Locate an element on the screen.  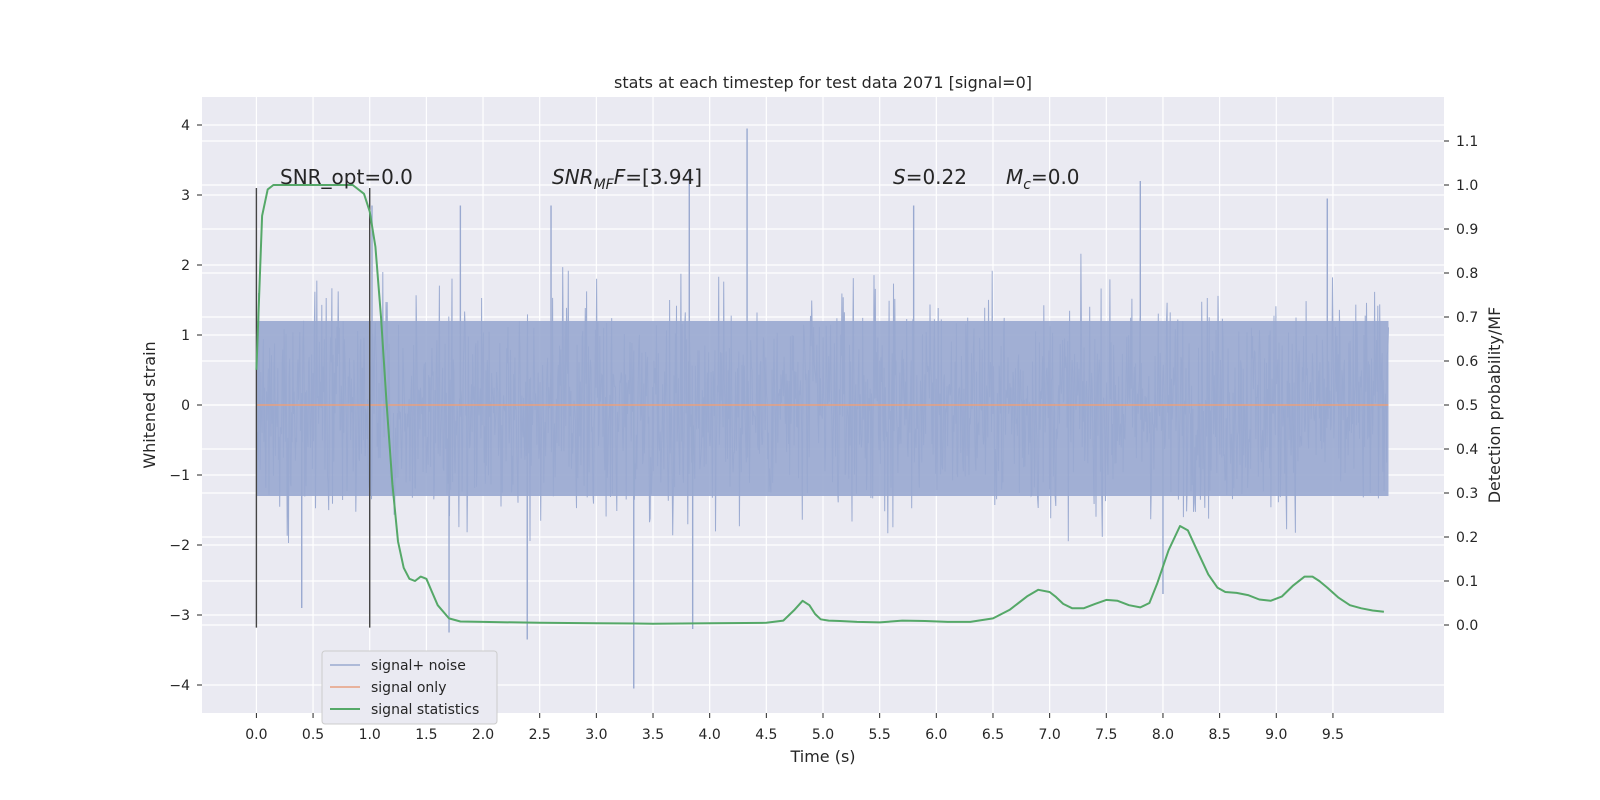
y-tick-label-right: 0.0 is located at coordinates (1467, 626).